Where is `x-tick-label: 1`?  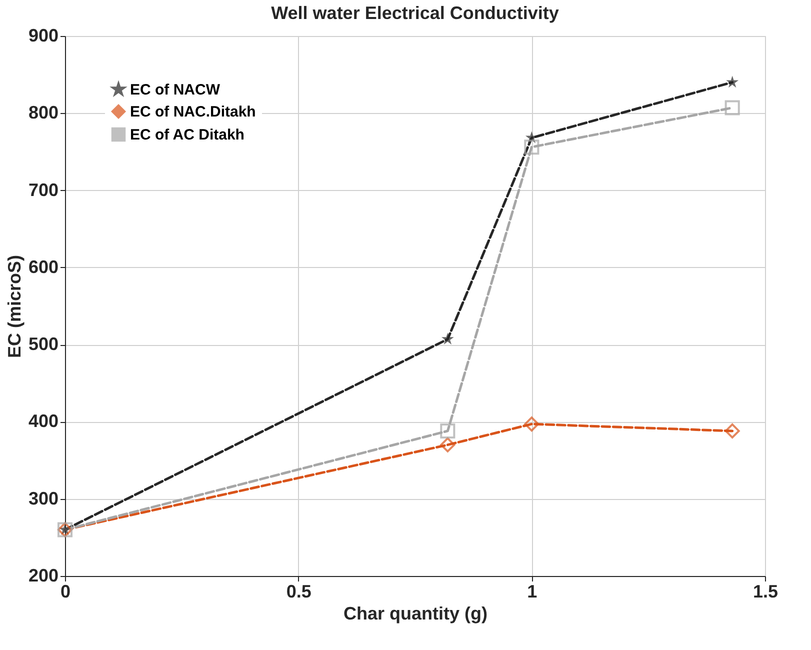
x-tick-label: 1 is located at coordinates (532, 592).